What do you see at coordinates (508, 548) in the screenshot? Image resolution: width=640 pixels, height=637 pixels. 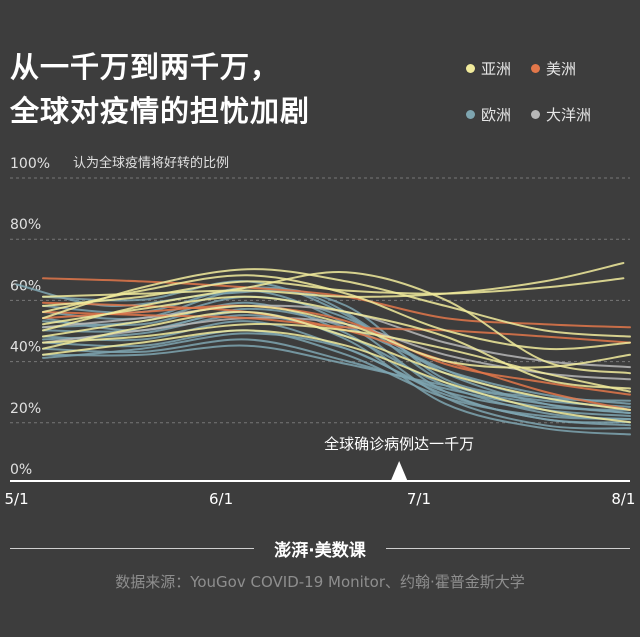 I see `footer-rule-right` at bounding box center [508, 548].